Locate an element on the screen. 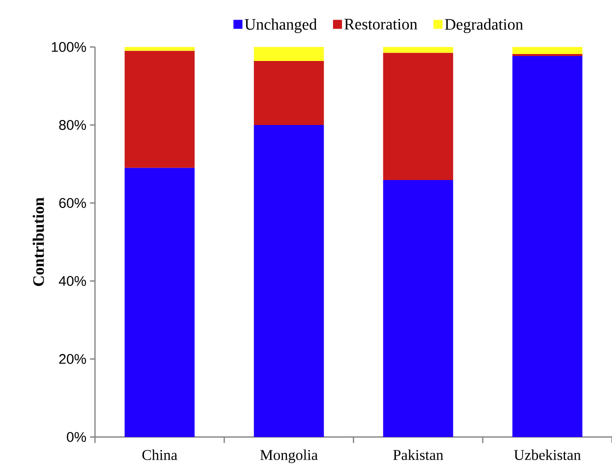 The width and height of the screenshot is (612, 474). legend-label: Unchanged is located at coordinates (280, 26).